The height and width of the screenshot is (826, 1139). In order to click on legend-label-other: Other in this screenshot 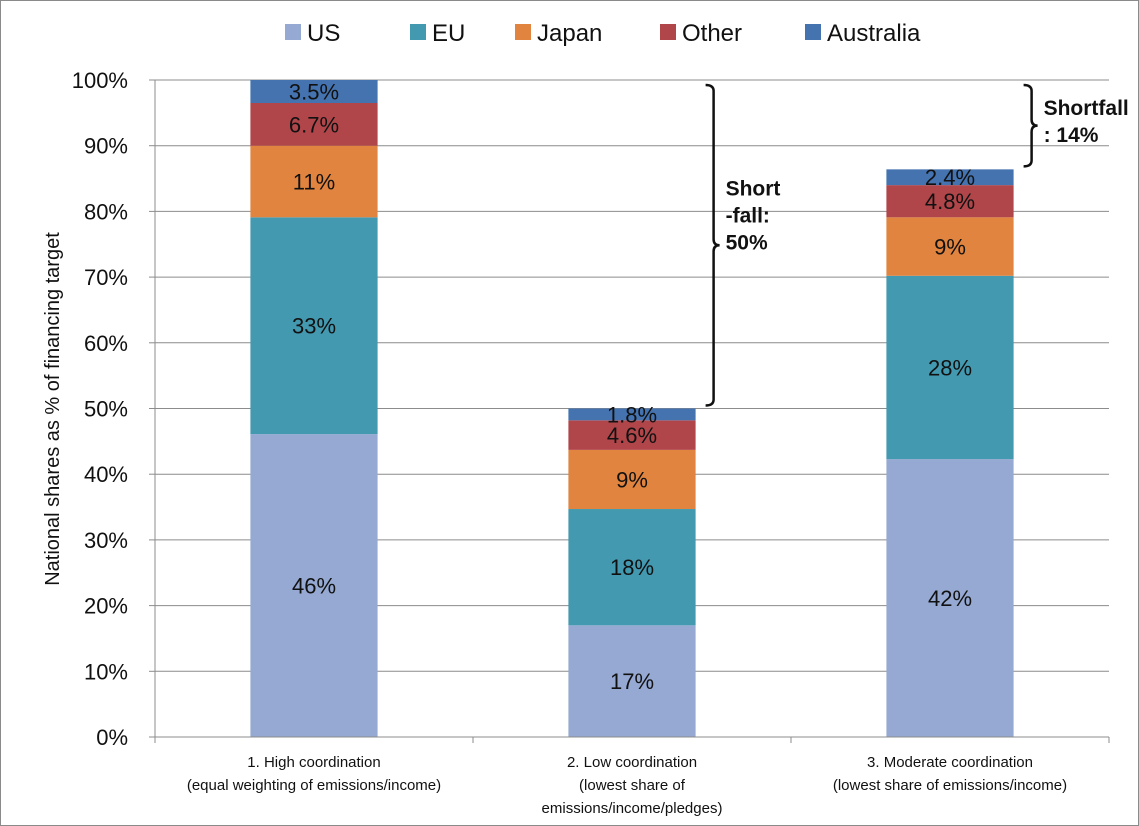, I will do `click(712, 33)`.